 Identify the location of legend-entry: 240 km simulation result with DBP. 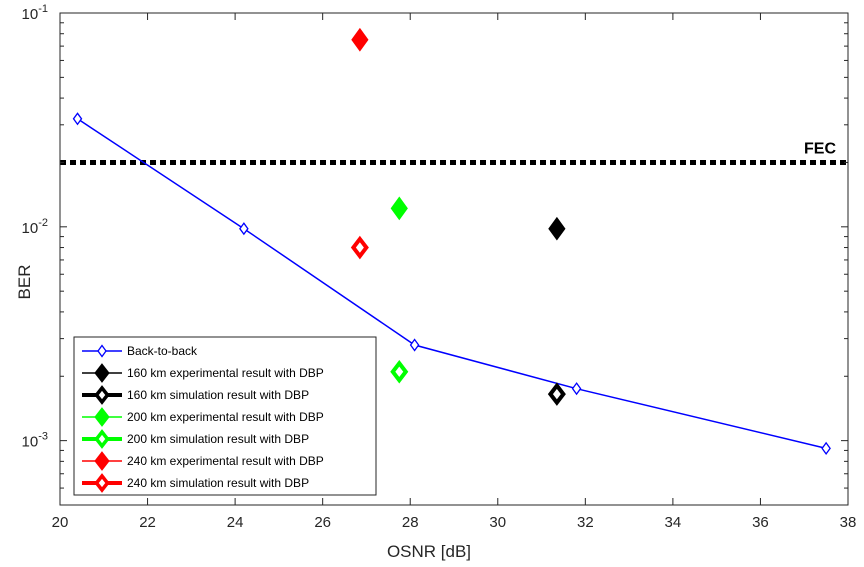
(195, 483).